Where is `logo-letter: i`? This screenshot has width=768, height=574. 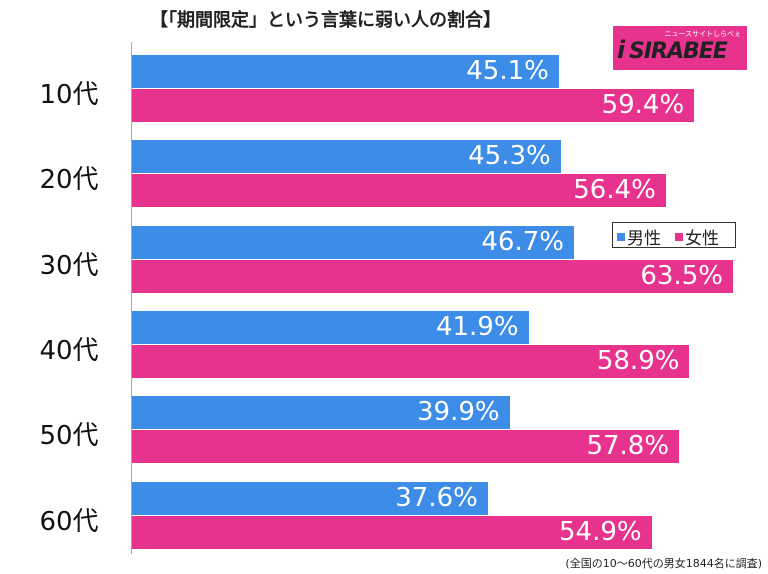 logo-letter: i is located at coordinates (621, 50).